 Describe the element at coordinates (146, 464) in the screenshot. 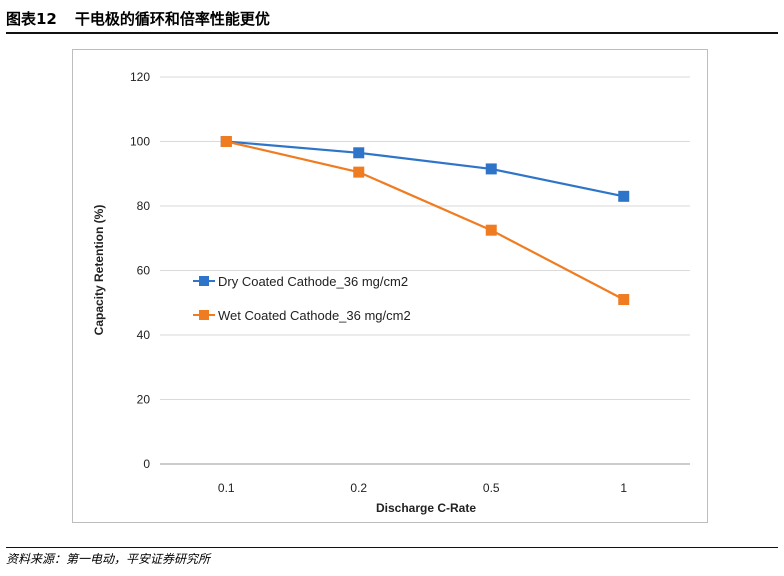

I see `y-tick-label: 0` at that location.